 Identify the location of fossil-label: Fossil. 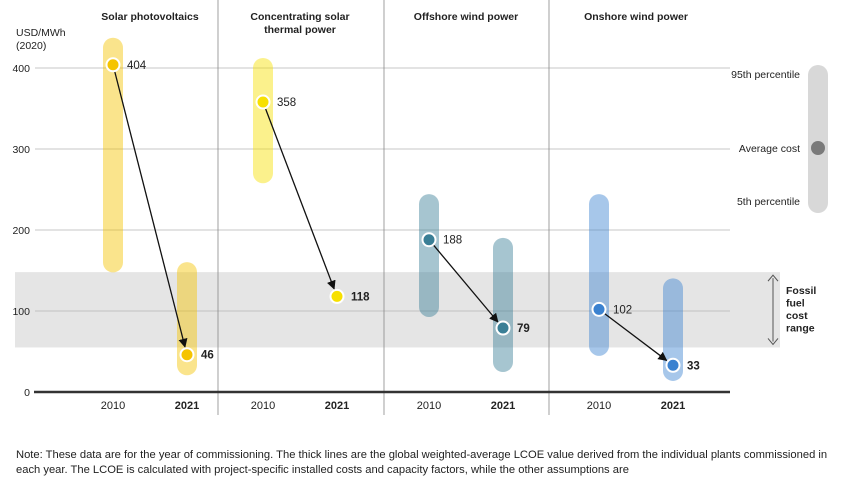
(801, 291).